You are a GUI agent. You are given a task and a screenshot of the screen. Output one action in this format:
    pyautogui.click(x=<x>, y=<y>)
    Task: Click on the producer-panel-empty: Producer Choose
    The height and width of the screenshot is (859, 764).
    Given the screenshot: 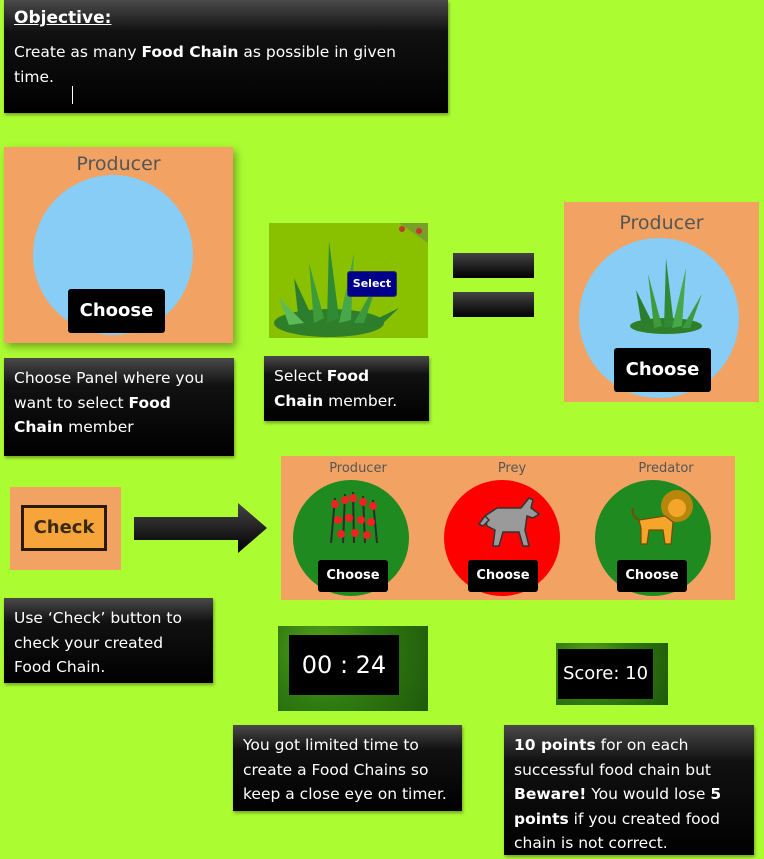 What is the action you would take?
    pyautogui.click(x=118, y=245)
    